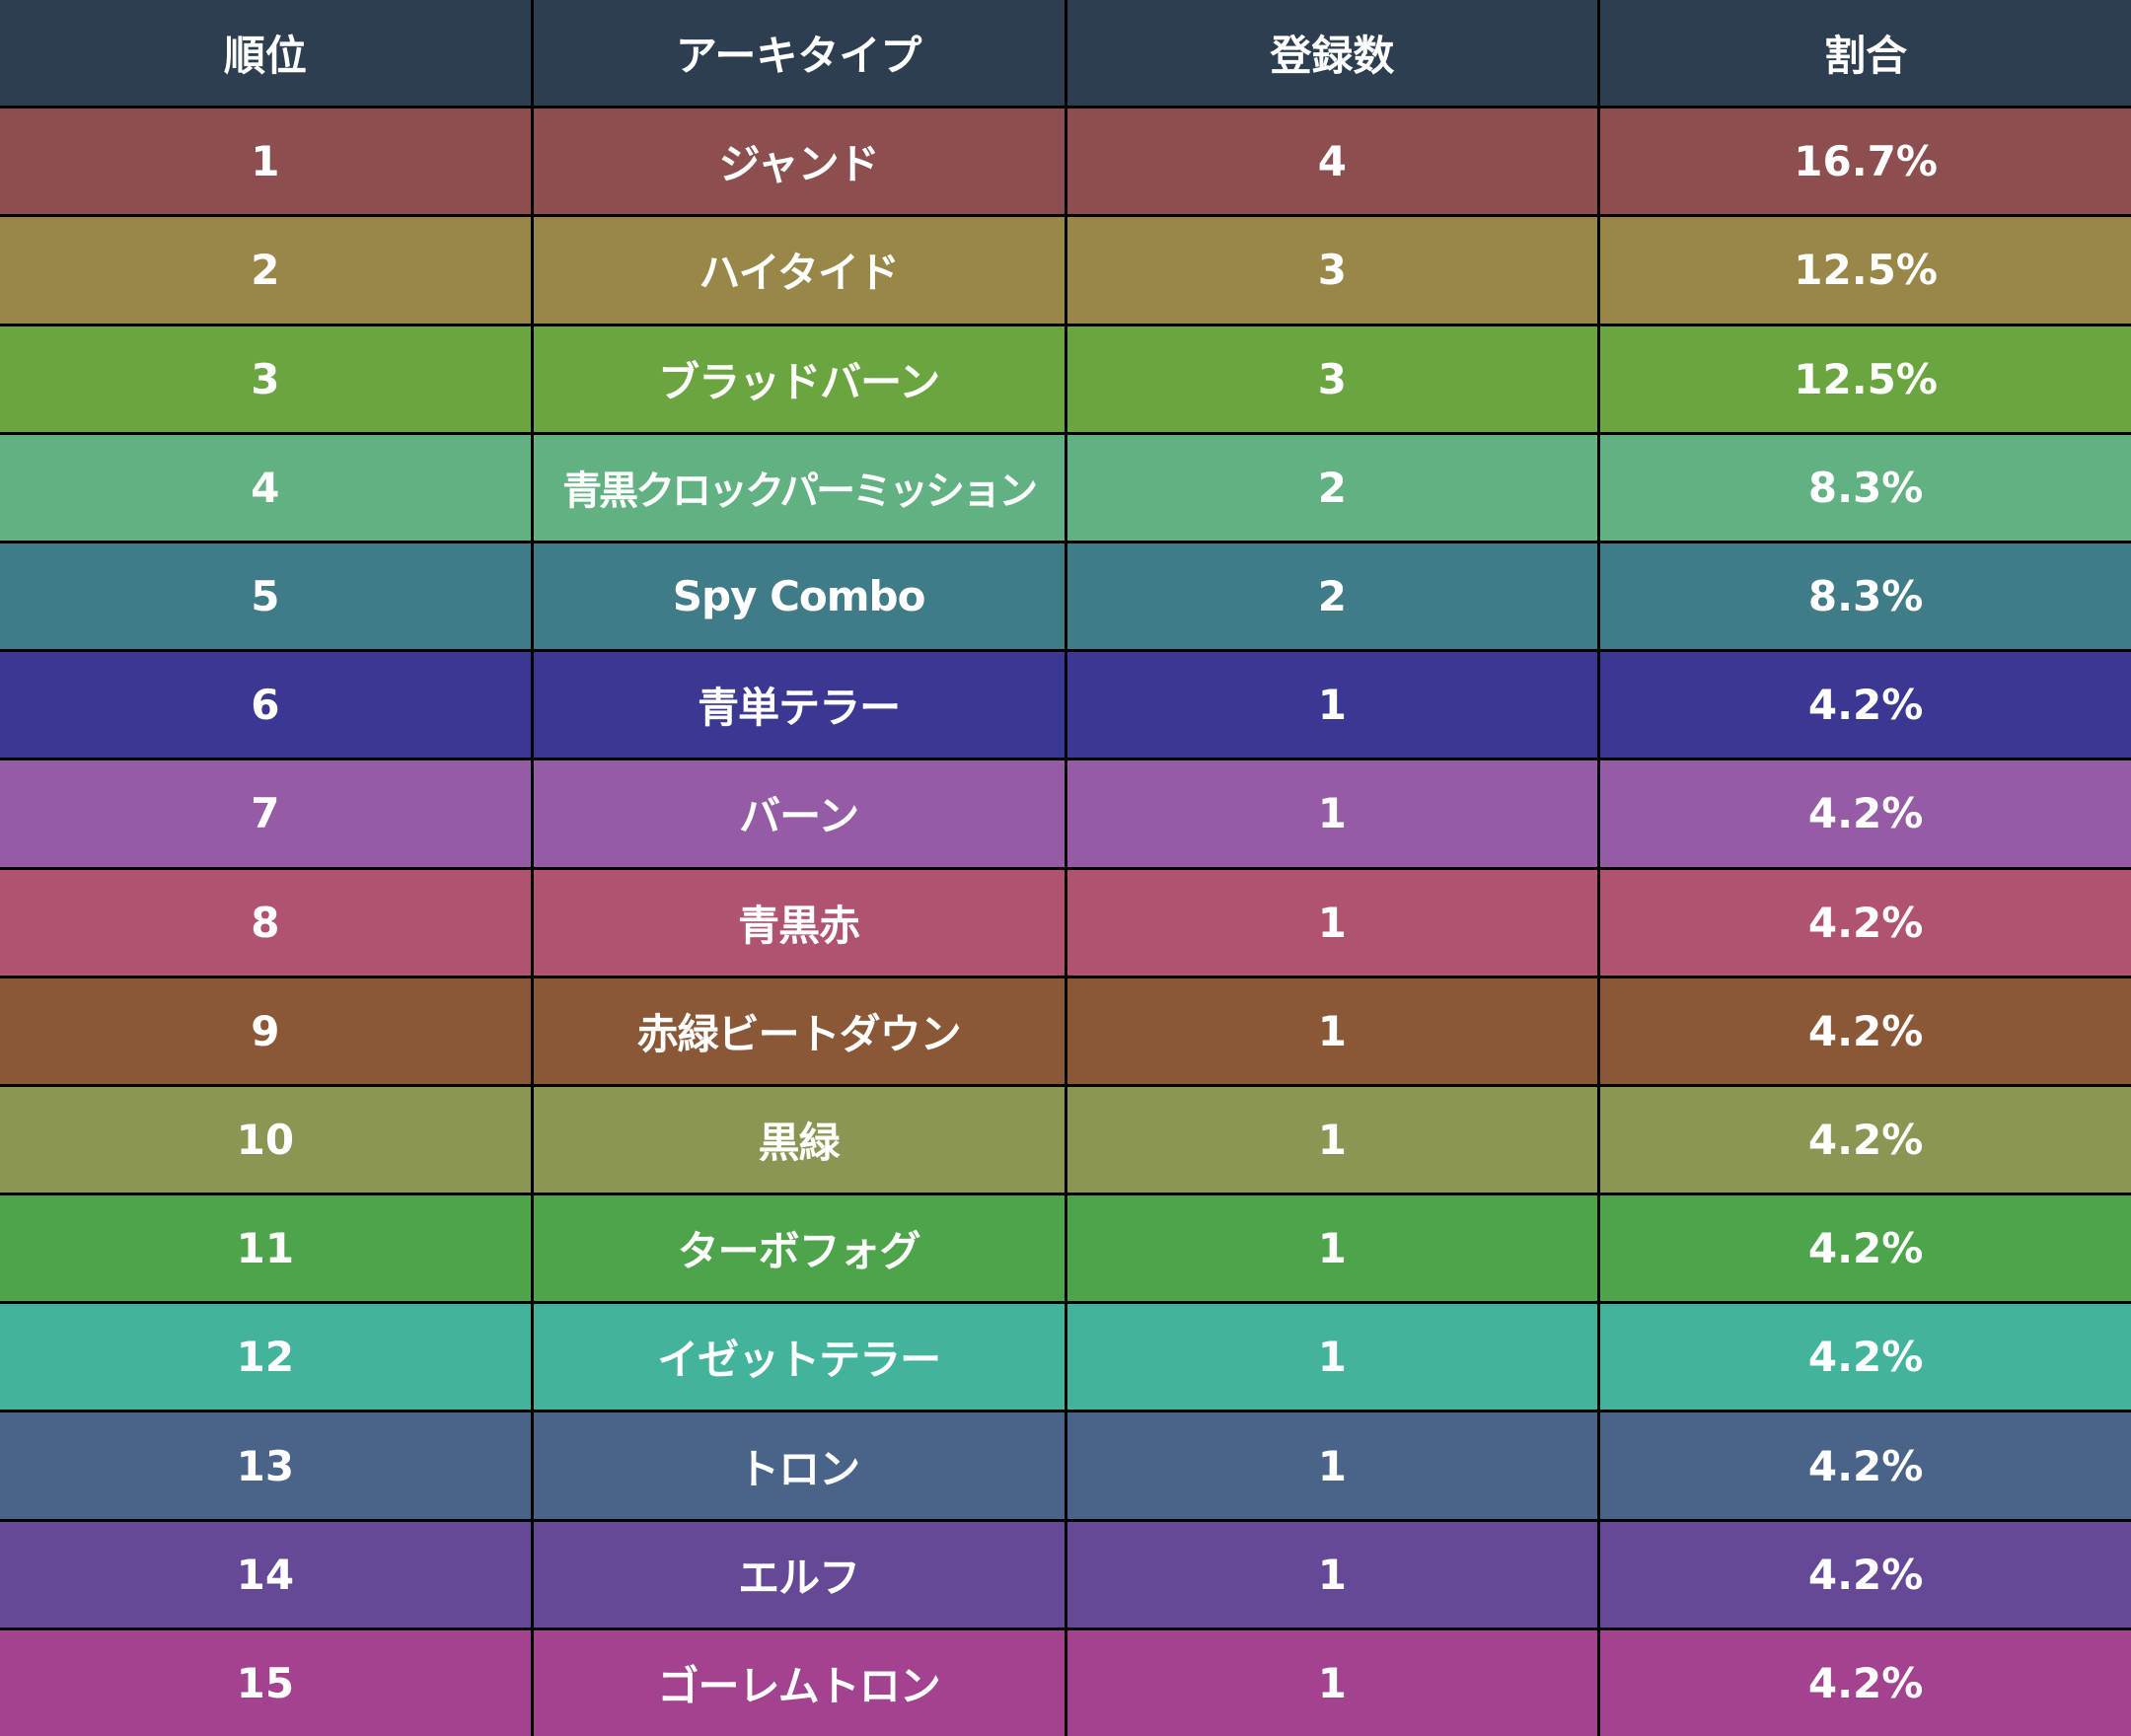 The image size is (2131, 1736). I want to click on rank-cell: 13, so click(265, 1465).